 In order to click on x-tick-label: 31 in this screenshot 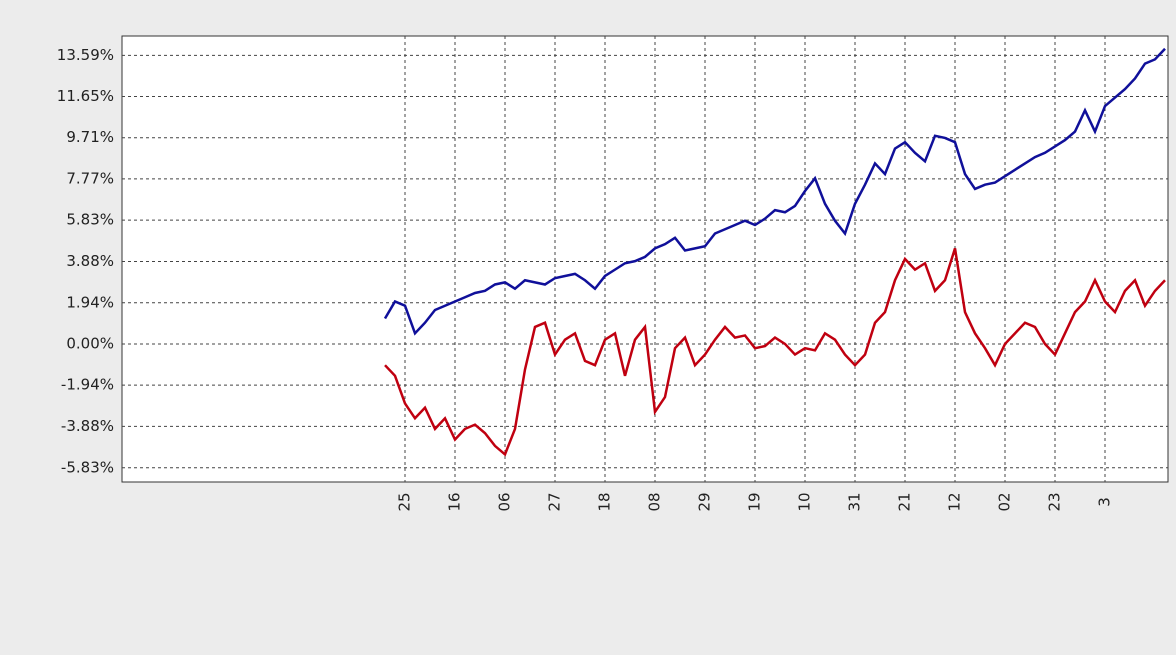, I will do `click(855, 501)`.